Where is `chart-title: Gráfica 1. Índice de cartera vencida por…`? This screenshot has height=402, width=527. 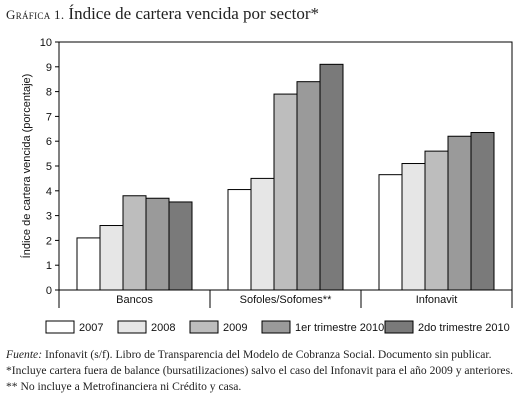
chart-title: Gráfica 1. Índice de cartera vencida por… is located at coordinates (162, 14).